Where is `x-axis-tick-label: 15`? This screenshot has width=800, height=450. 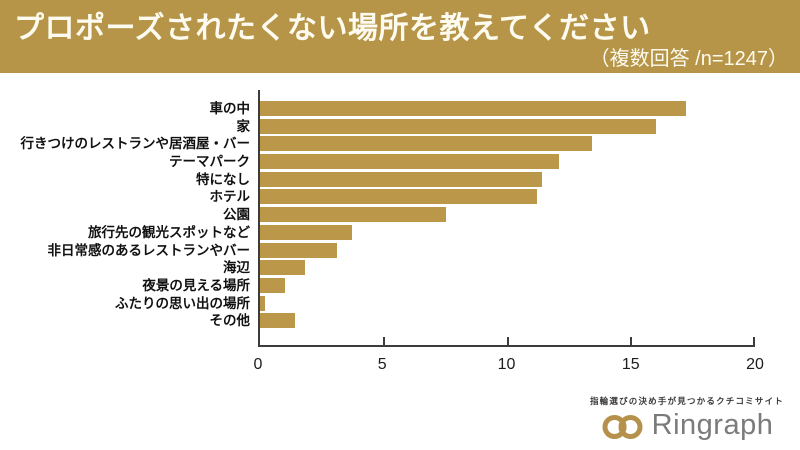 x-axis-tick-label: 15 is located at coordinates (630, 364).